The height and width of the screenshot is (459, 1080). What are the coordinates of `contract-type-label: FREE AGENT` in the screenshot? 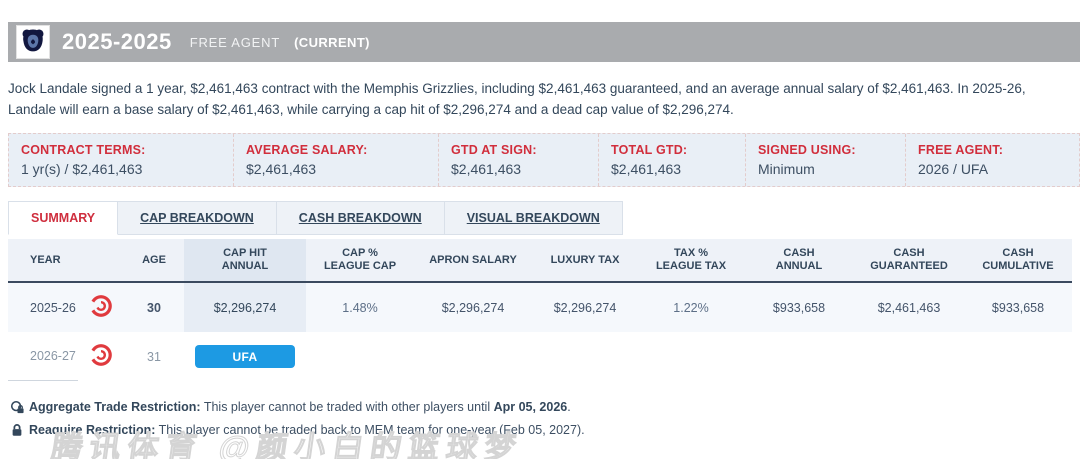 It's located at (235, 42).